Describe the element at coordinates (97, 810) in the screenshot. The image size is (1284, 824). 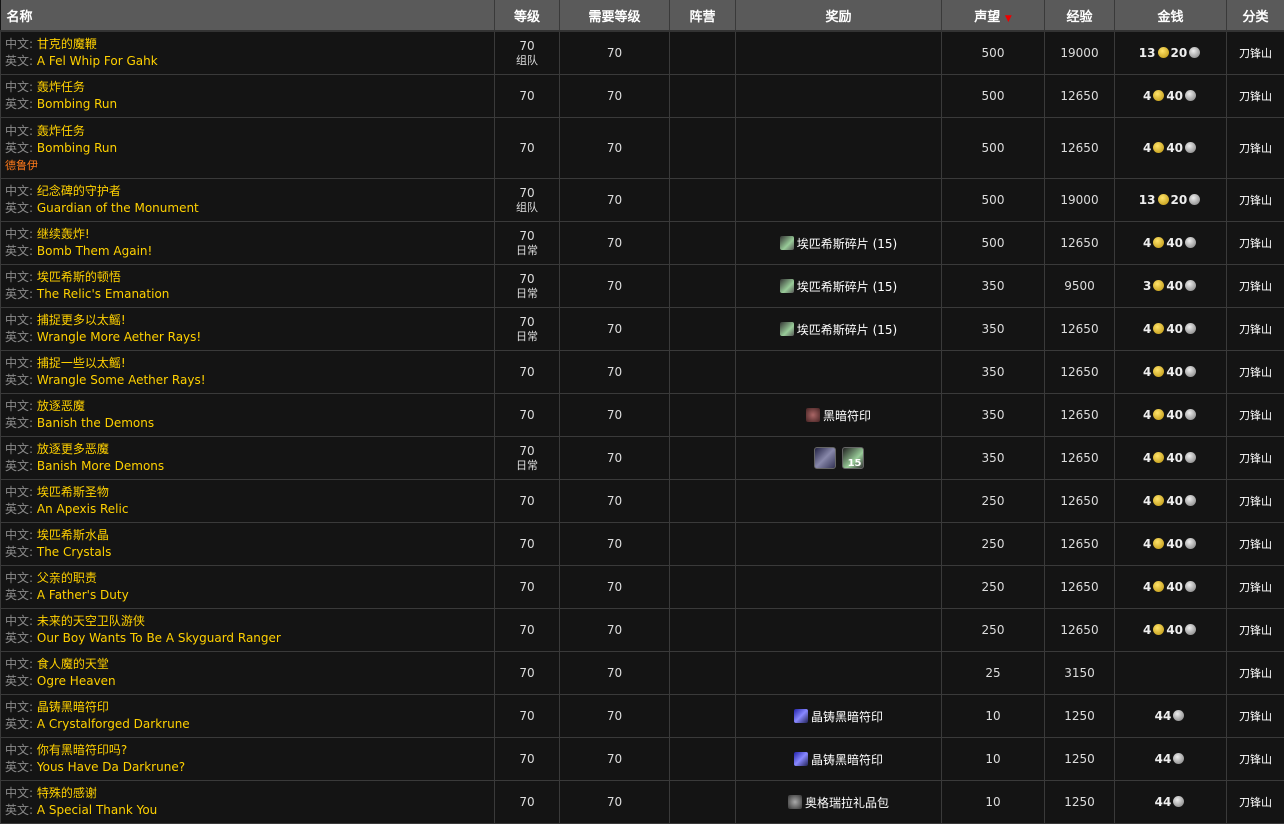
I see `quest-link-en: A Special Thank You` at that location.